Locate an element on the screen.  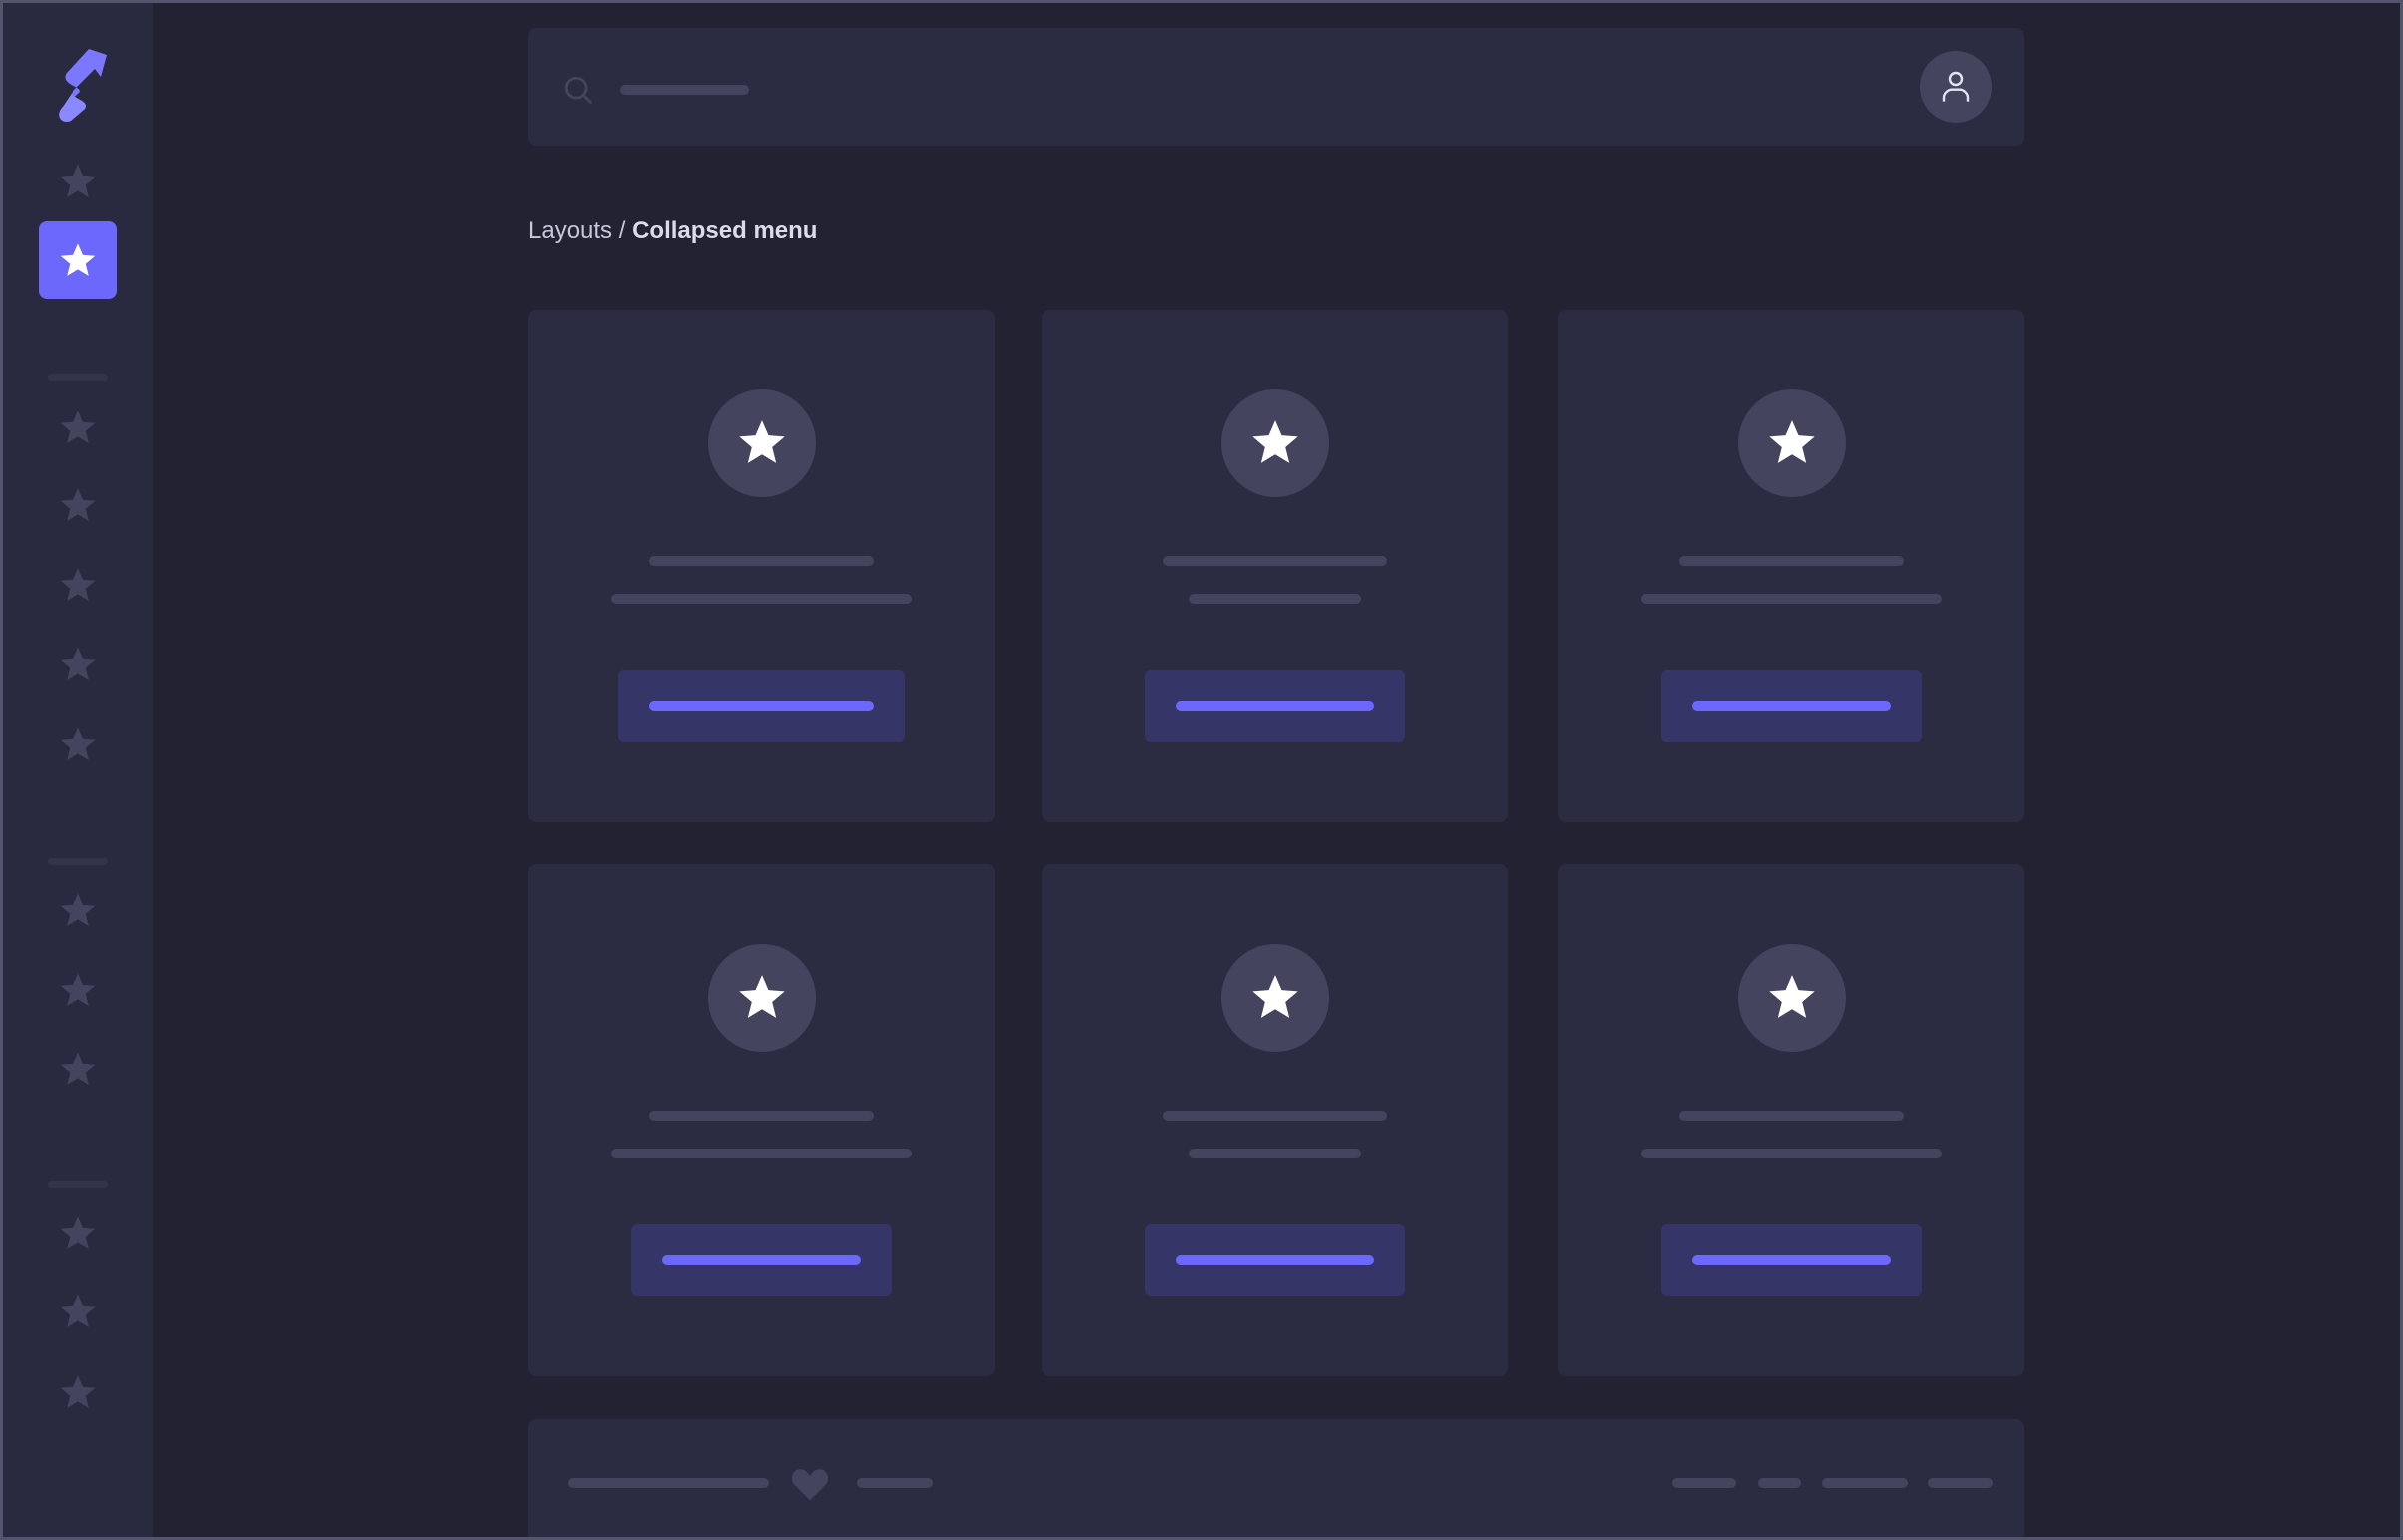
footer is located at coordinates (1276, 1478).